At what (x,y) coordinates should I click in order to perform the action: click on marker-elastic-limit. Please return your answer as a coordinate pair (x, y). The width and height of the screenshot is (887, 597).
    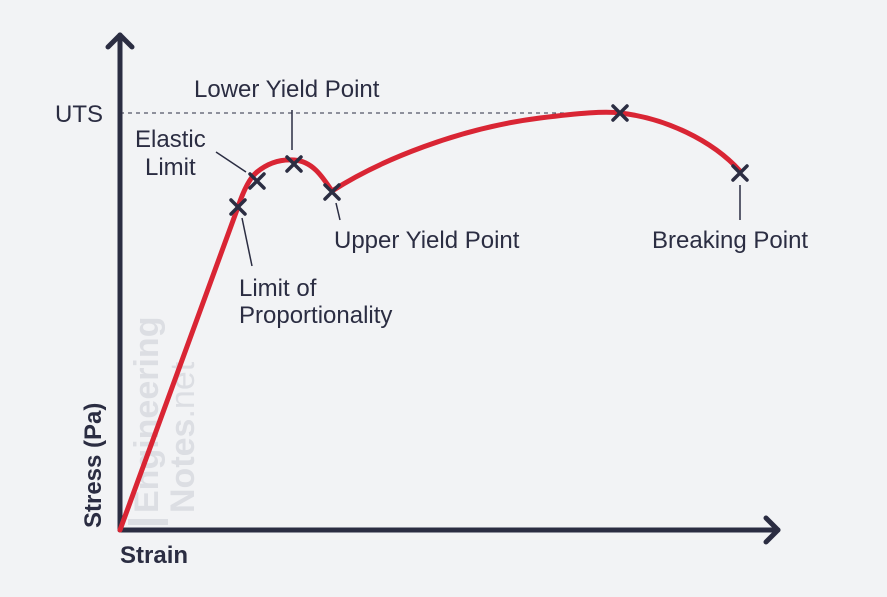
    Looking at the image, I should click on (257, 181).